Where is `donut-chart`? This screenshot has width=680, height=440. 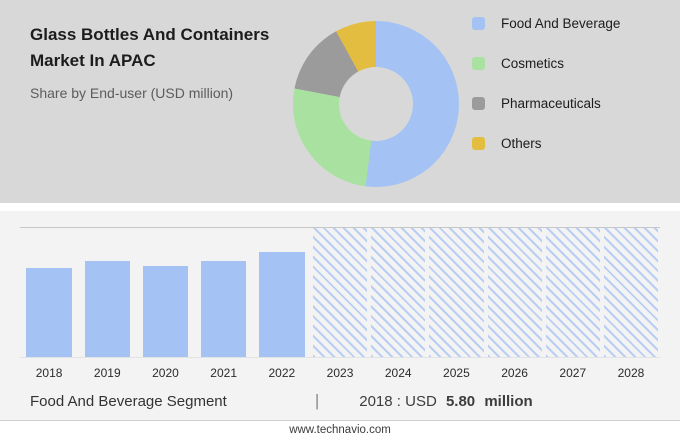
donut-chart is located at coordinates (376, 104).